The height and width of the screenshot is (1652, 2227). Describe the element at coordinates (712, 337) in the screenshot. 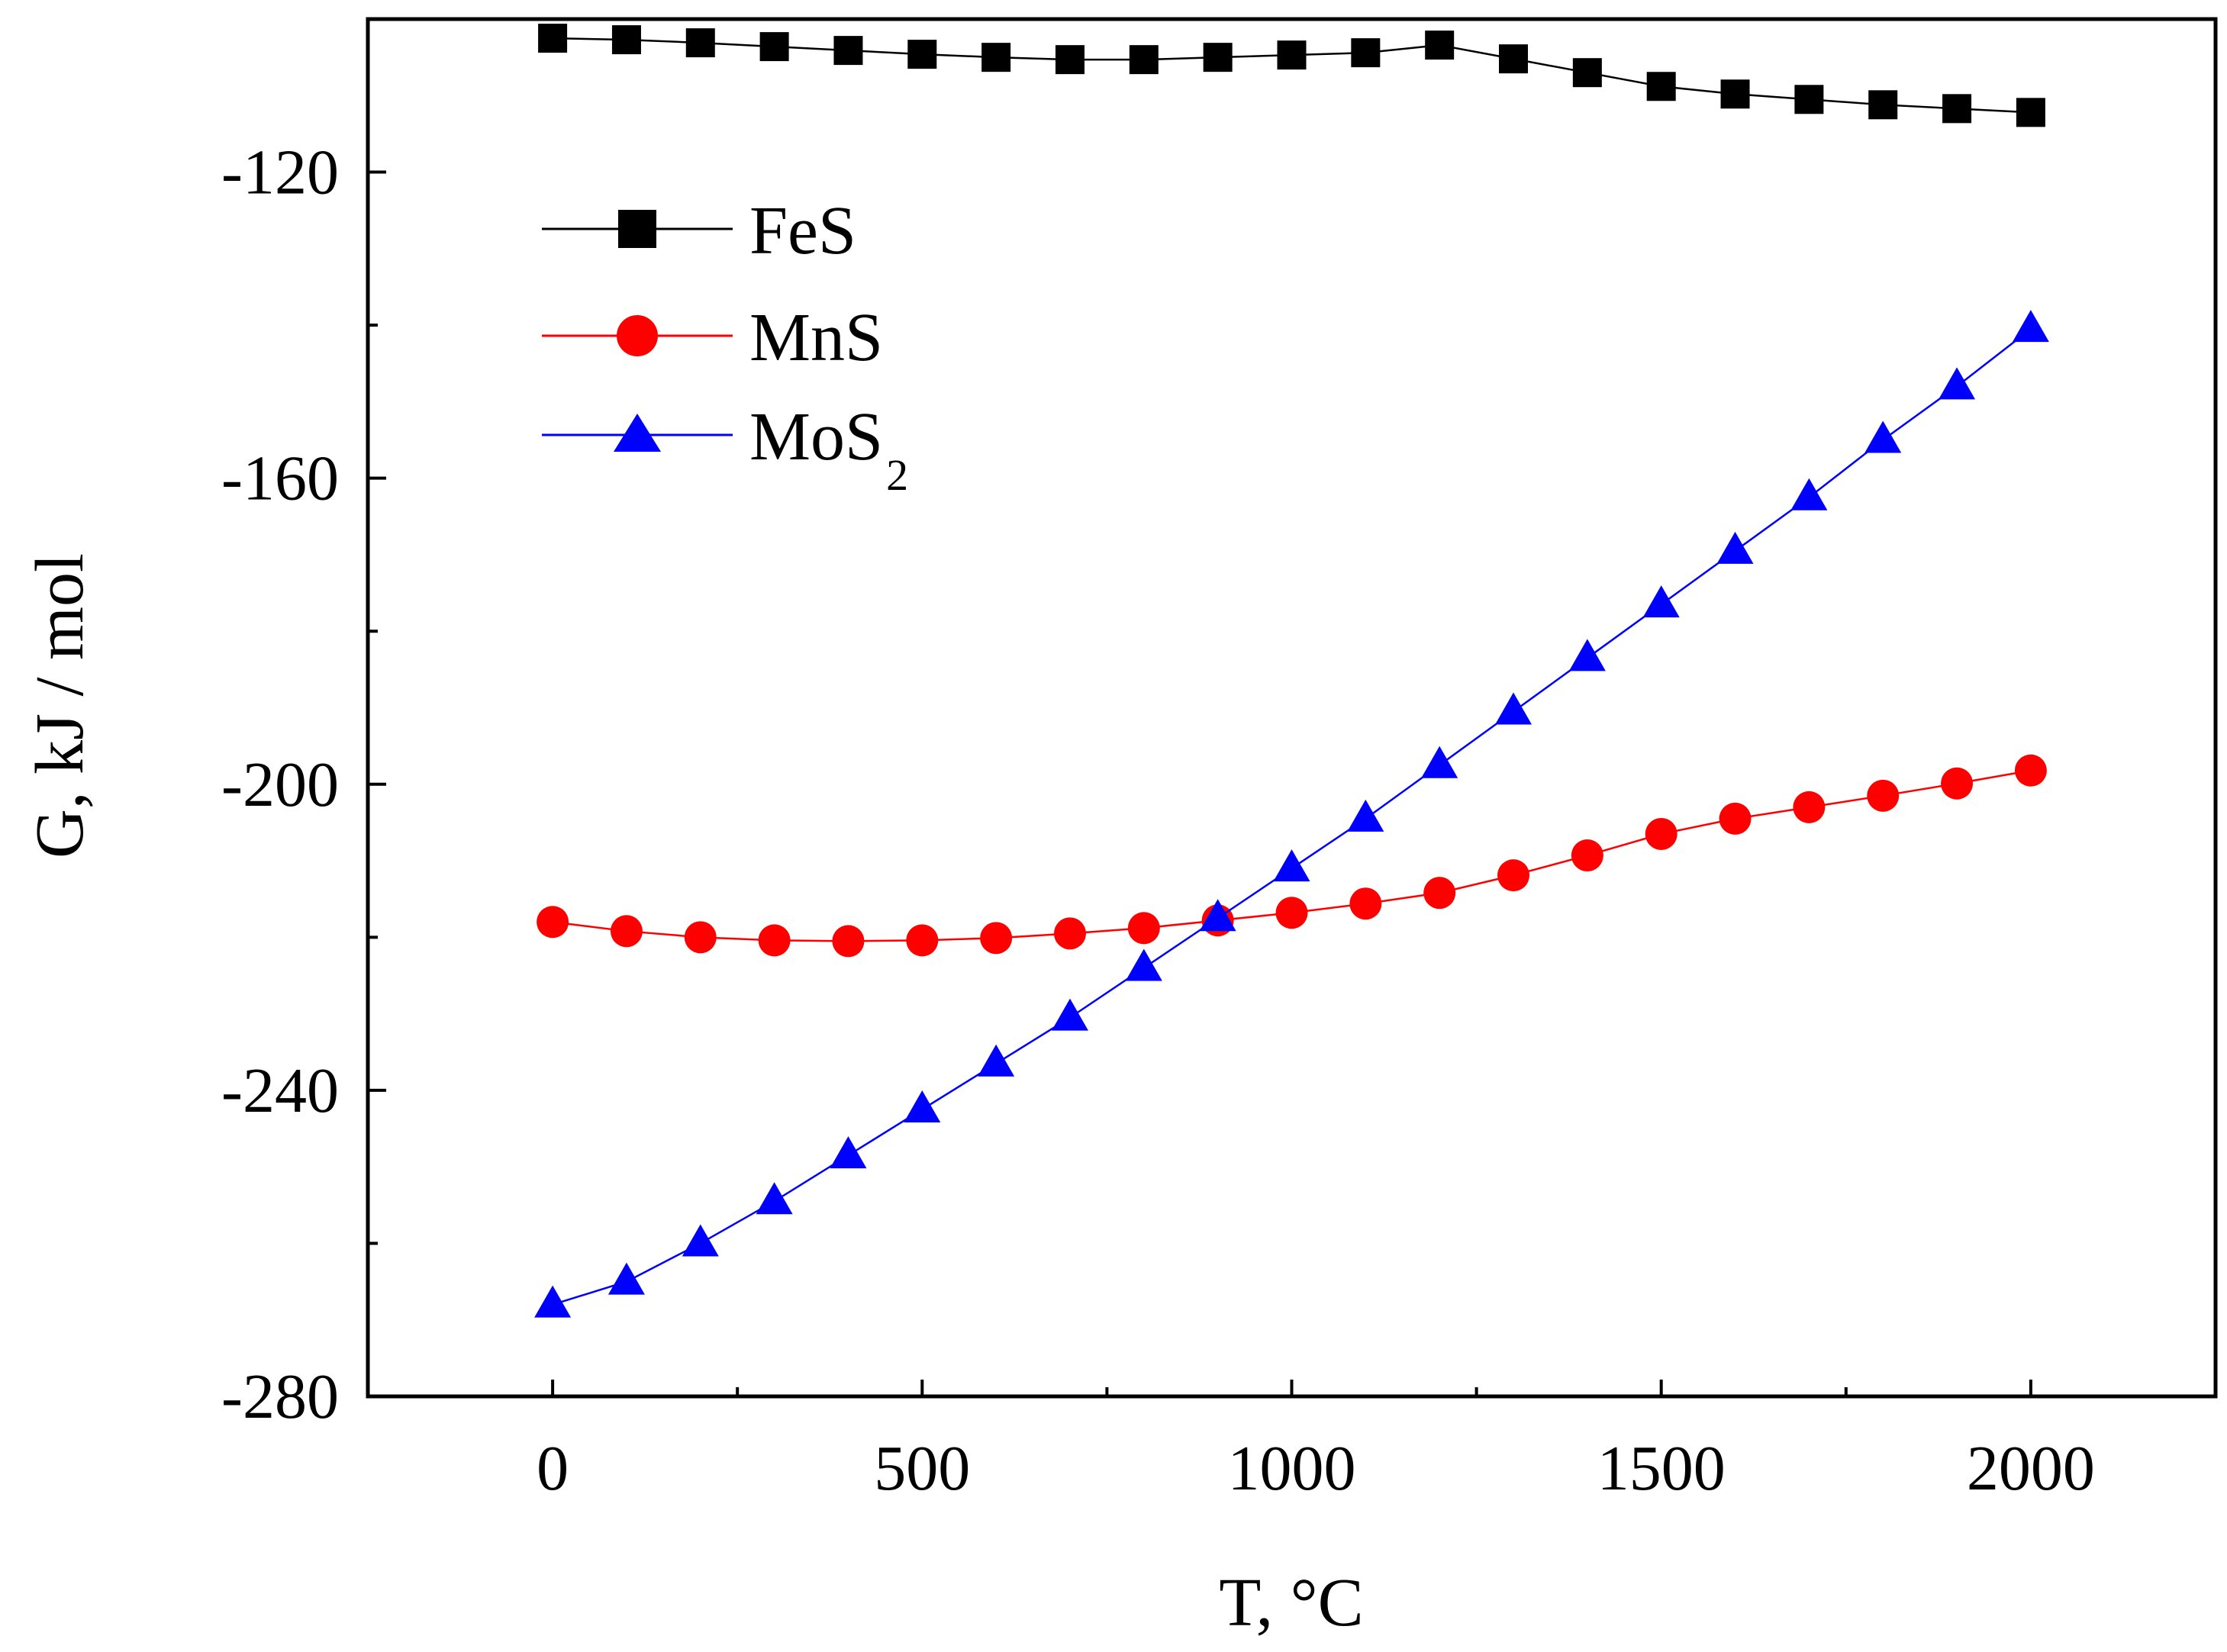

I see `legend-entry-mns: MnS` at that location.